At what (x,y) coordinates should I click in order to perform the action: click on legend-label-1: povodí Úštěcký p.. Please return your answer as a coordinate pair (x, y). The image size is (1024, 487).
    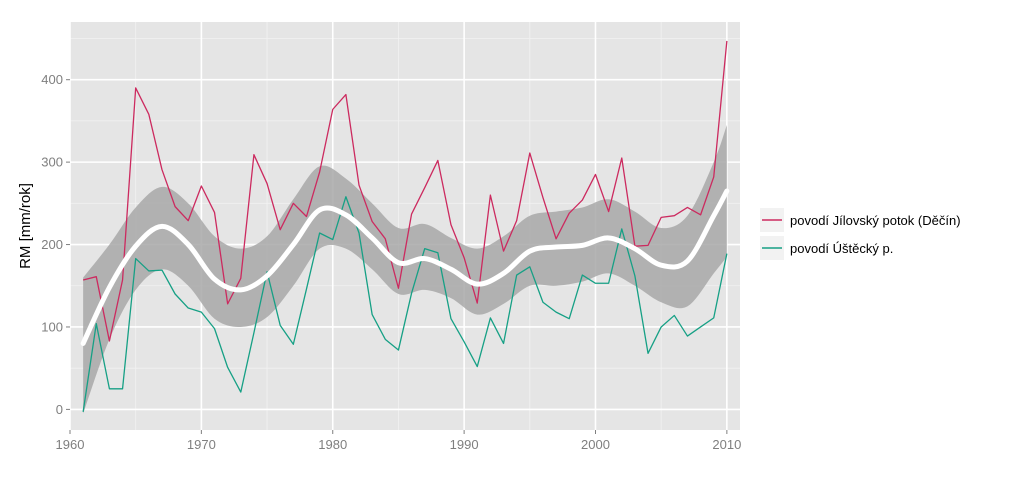
    Looking at the image, I should click on (841, 248).